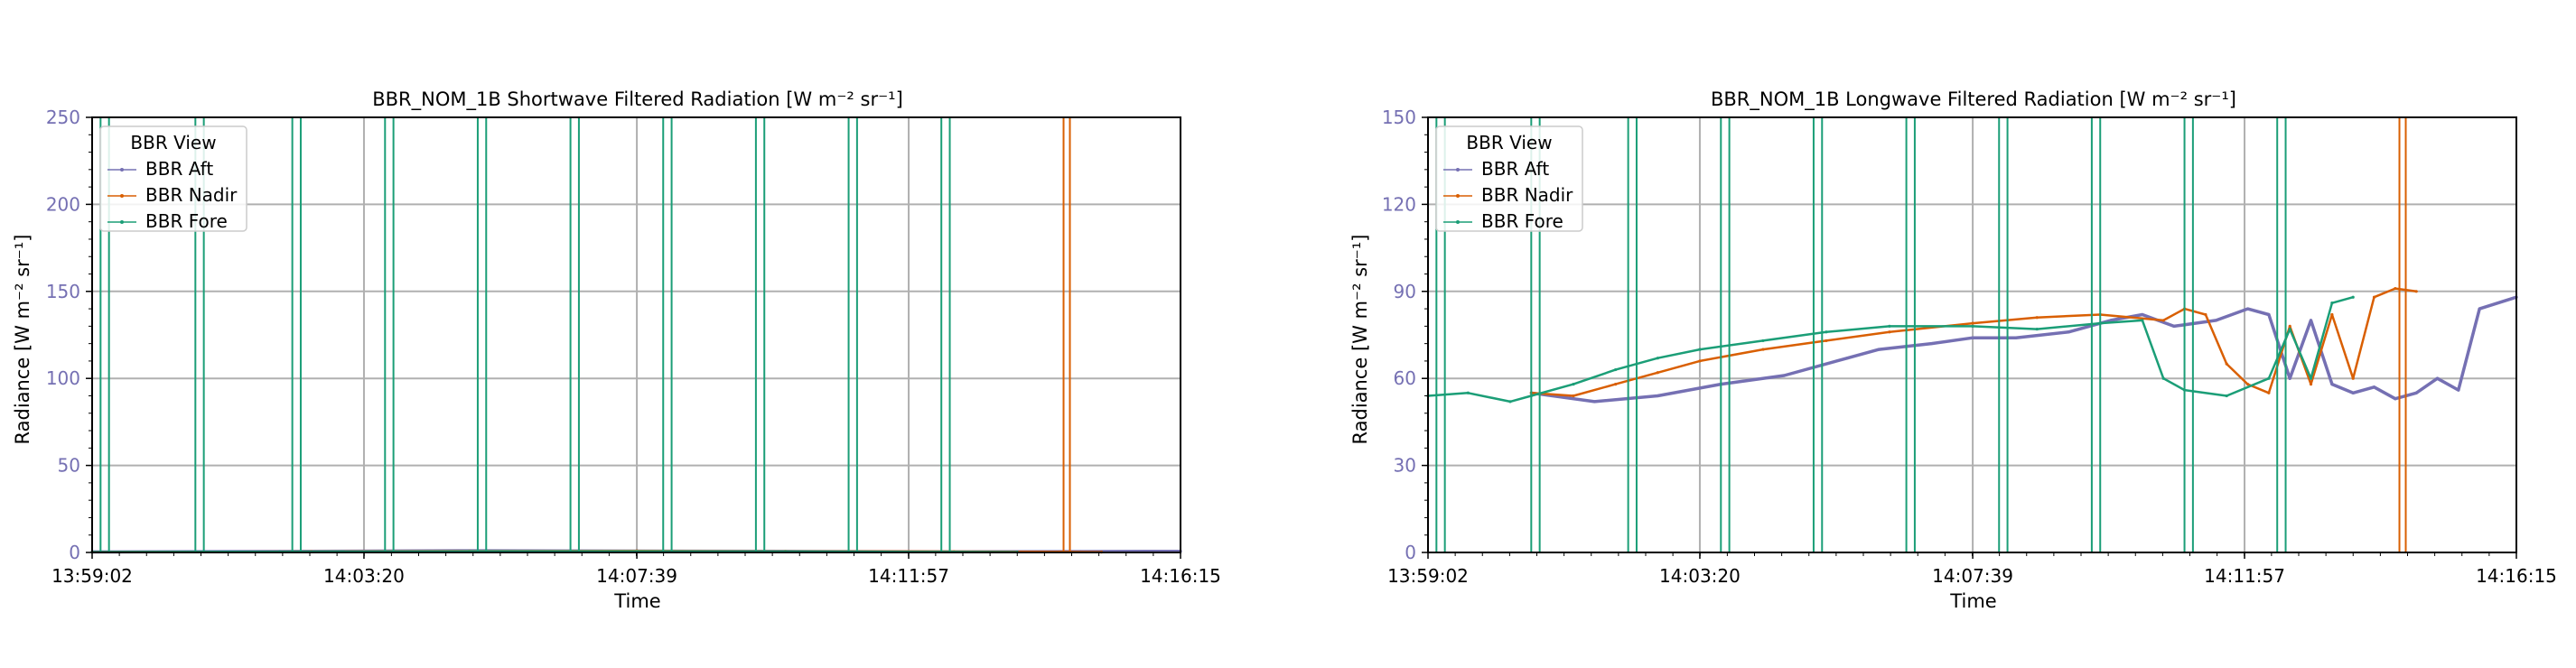 The image size is (2576, 668). I want to click on y-tick-label: 100, so click(63, 378).